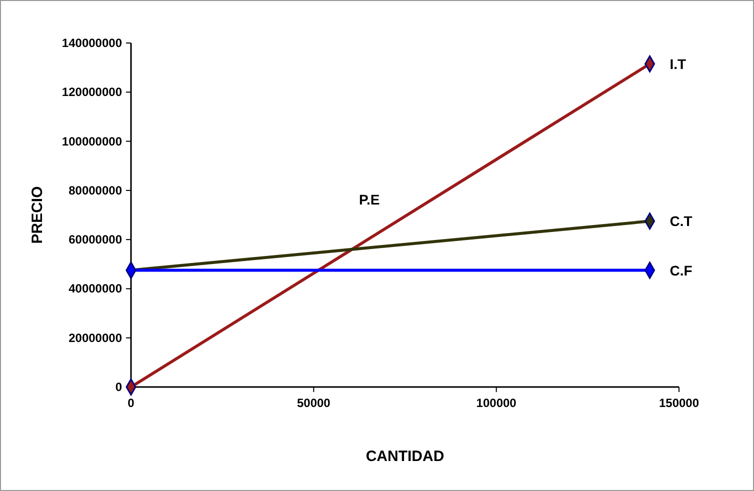 Image resolution: width=754 pixels, height=491 pixels. Describe the element at coordinates (405, 456) in the screenshot. I see `x-axis-title: CANTIDAD` at that location.